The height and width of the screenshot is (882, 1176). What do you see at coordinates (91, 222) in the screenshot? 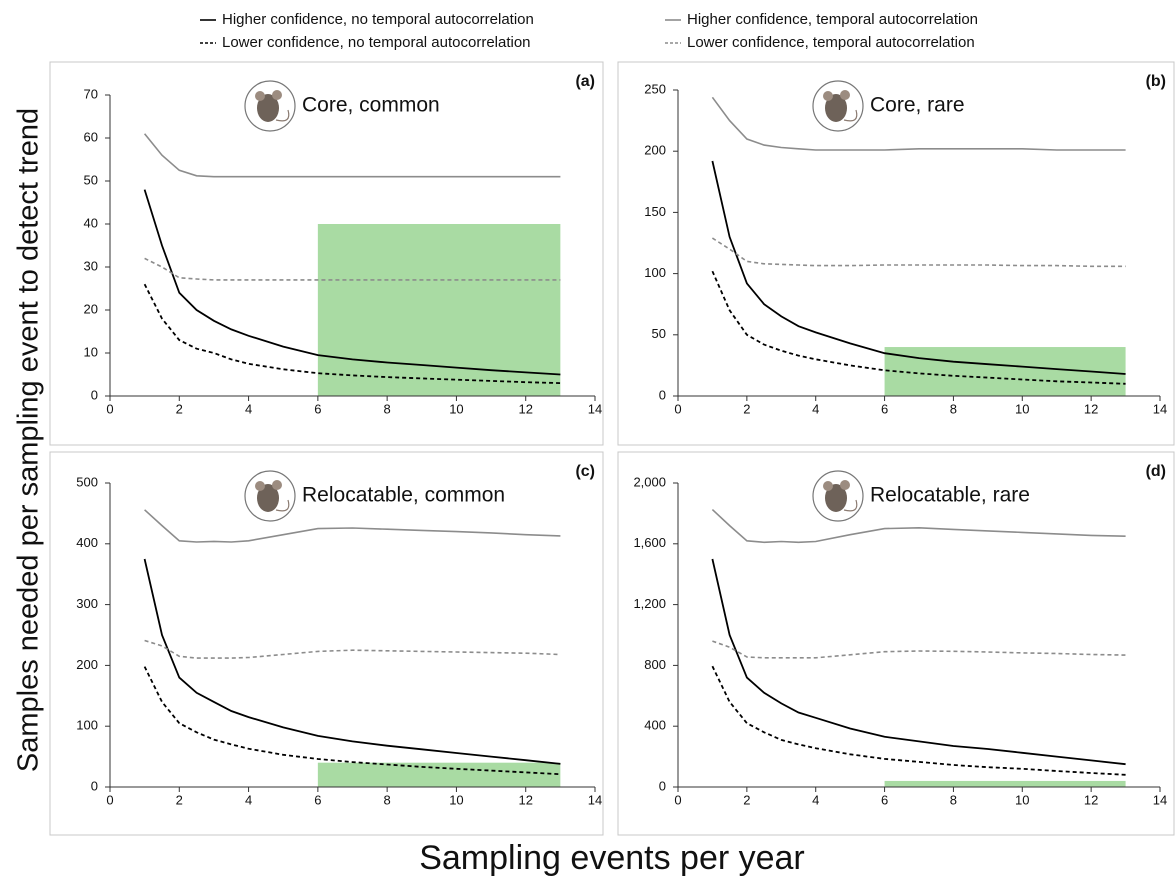
I see `y-tick-label: 40` at bounding box center [91, 222].